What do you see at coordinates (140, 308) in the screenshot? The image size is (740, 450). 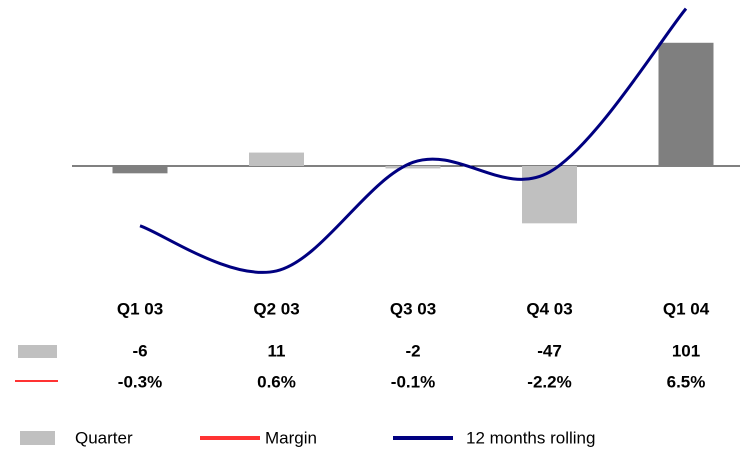 I see `category-label: Q1 03` at bounding box center [140, 308].